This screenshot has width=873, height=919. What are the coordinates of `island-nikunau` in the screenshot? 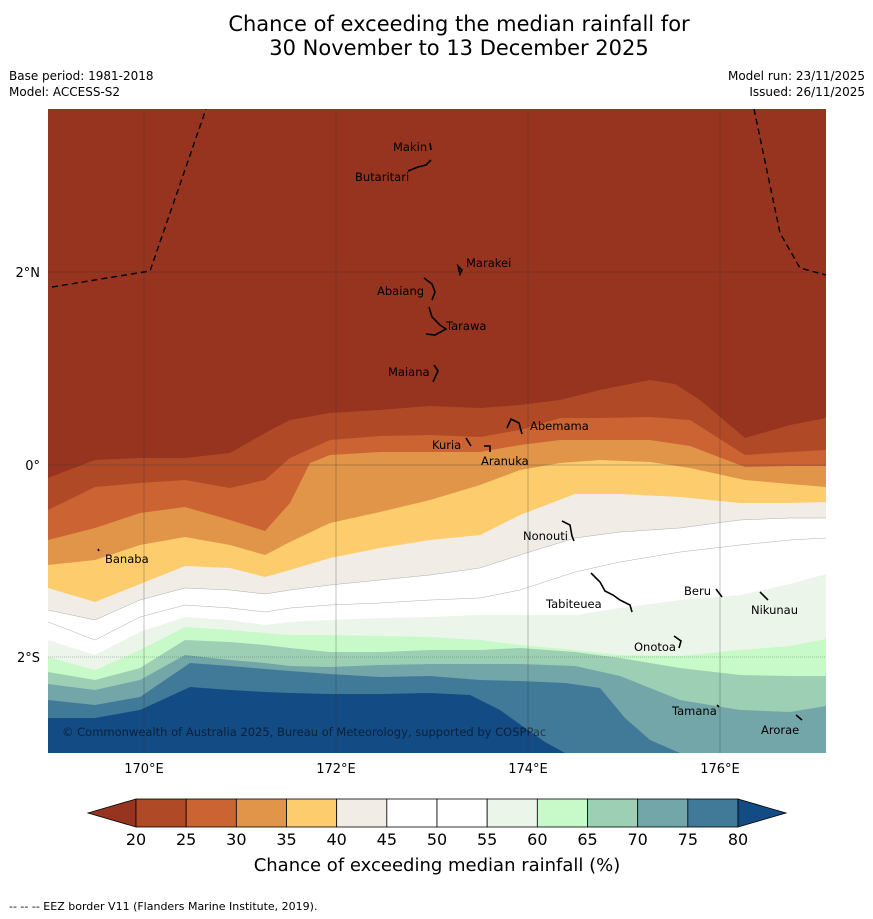 It's located at (764, 596).